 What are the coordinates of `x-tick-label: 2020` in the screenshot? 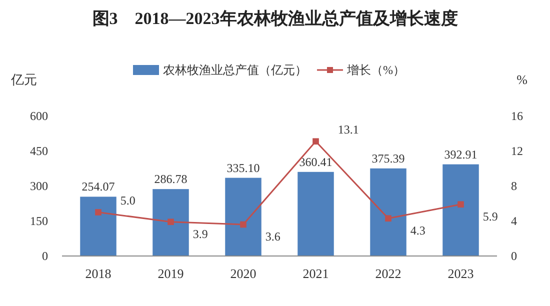 It's located at (243, 273).